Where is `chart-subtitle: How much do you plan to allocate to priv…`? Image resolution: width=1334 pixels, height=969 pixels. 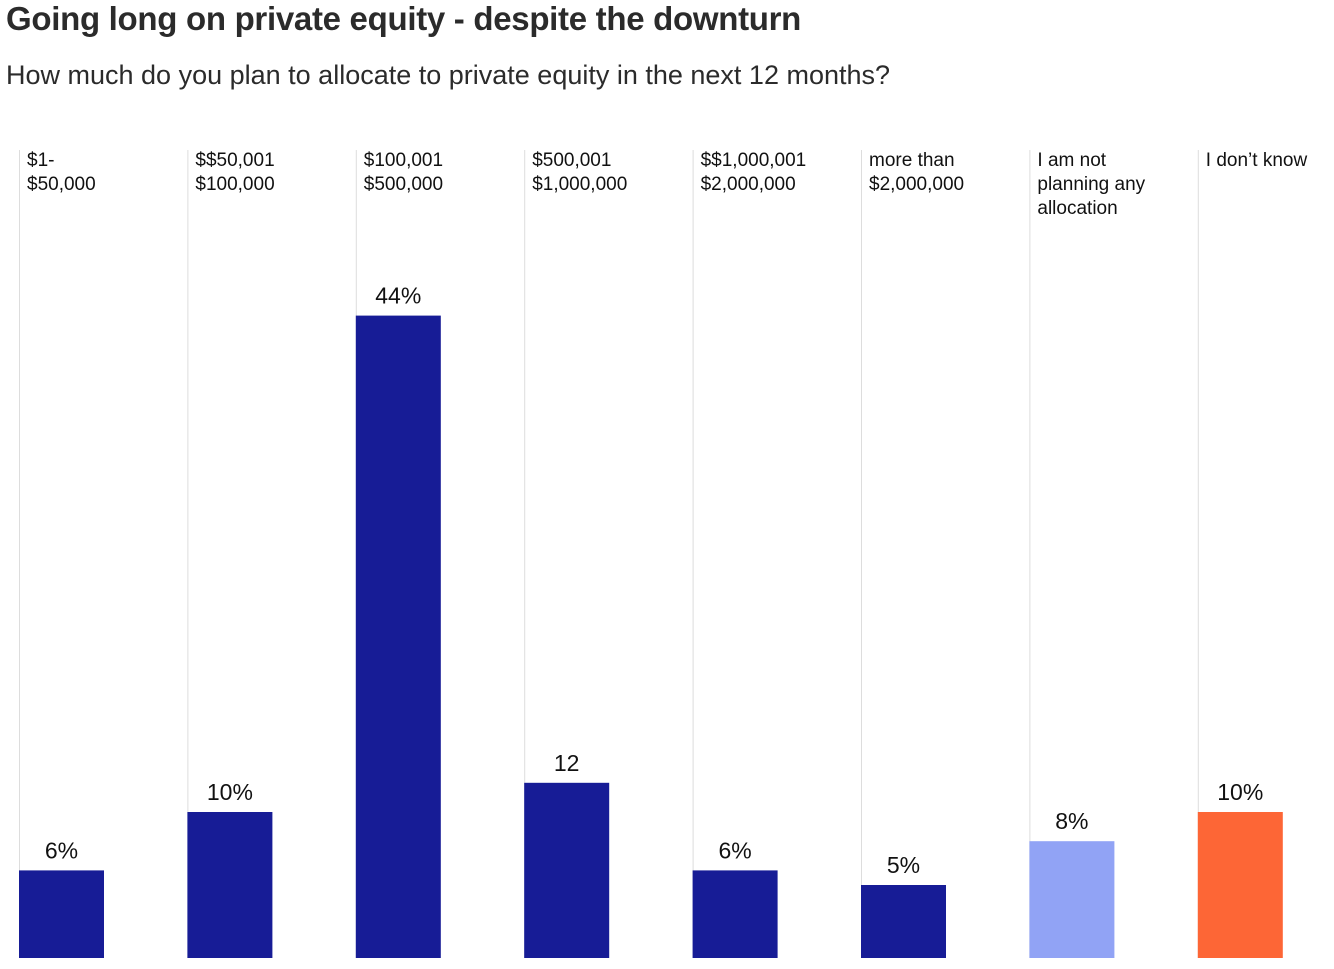 chart-subtitle: How much do you plan to allocate to priv… is located at coordinates (448, 75).